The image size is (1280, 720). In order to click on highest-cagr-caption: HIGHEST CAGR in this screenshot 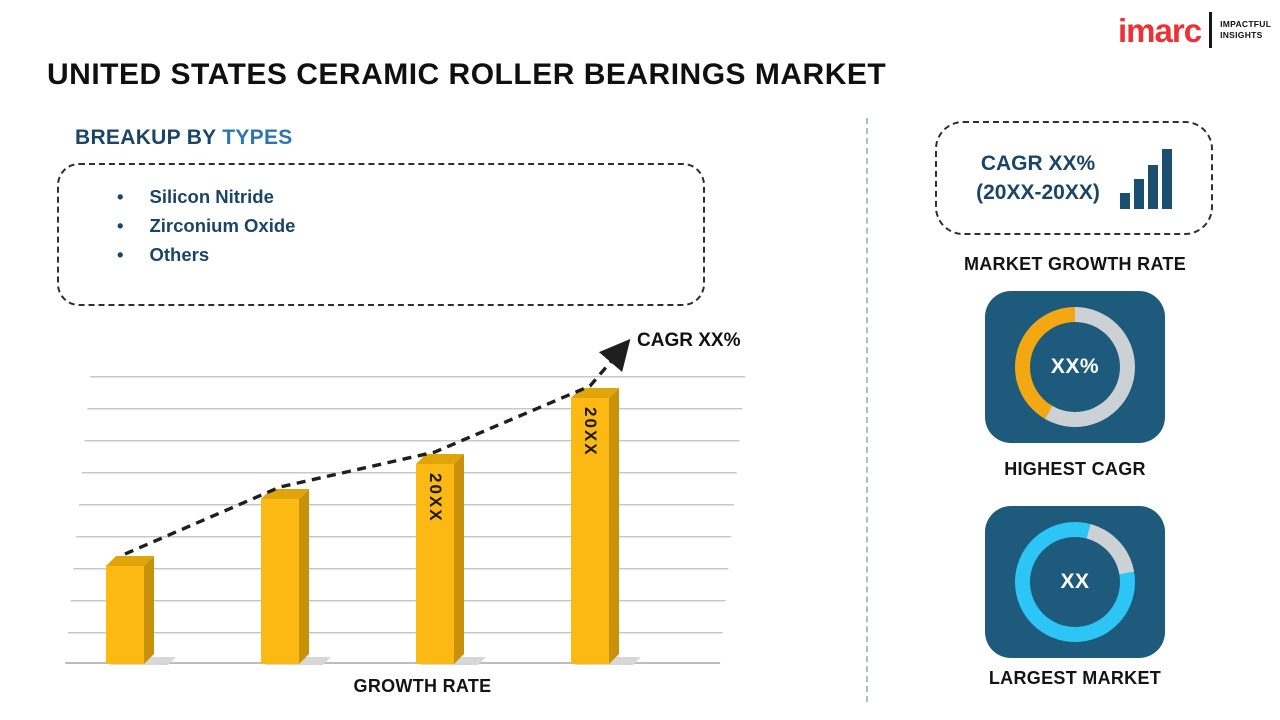, I will do `click(1075, 469)`.